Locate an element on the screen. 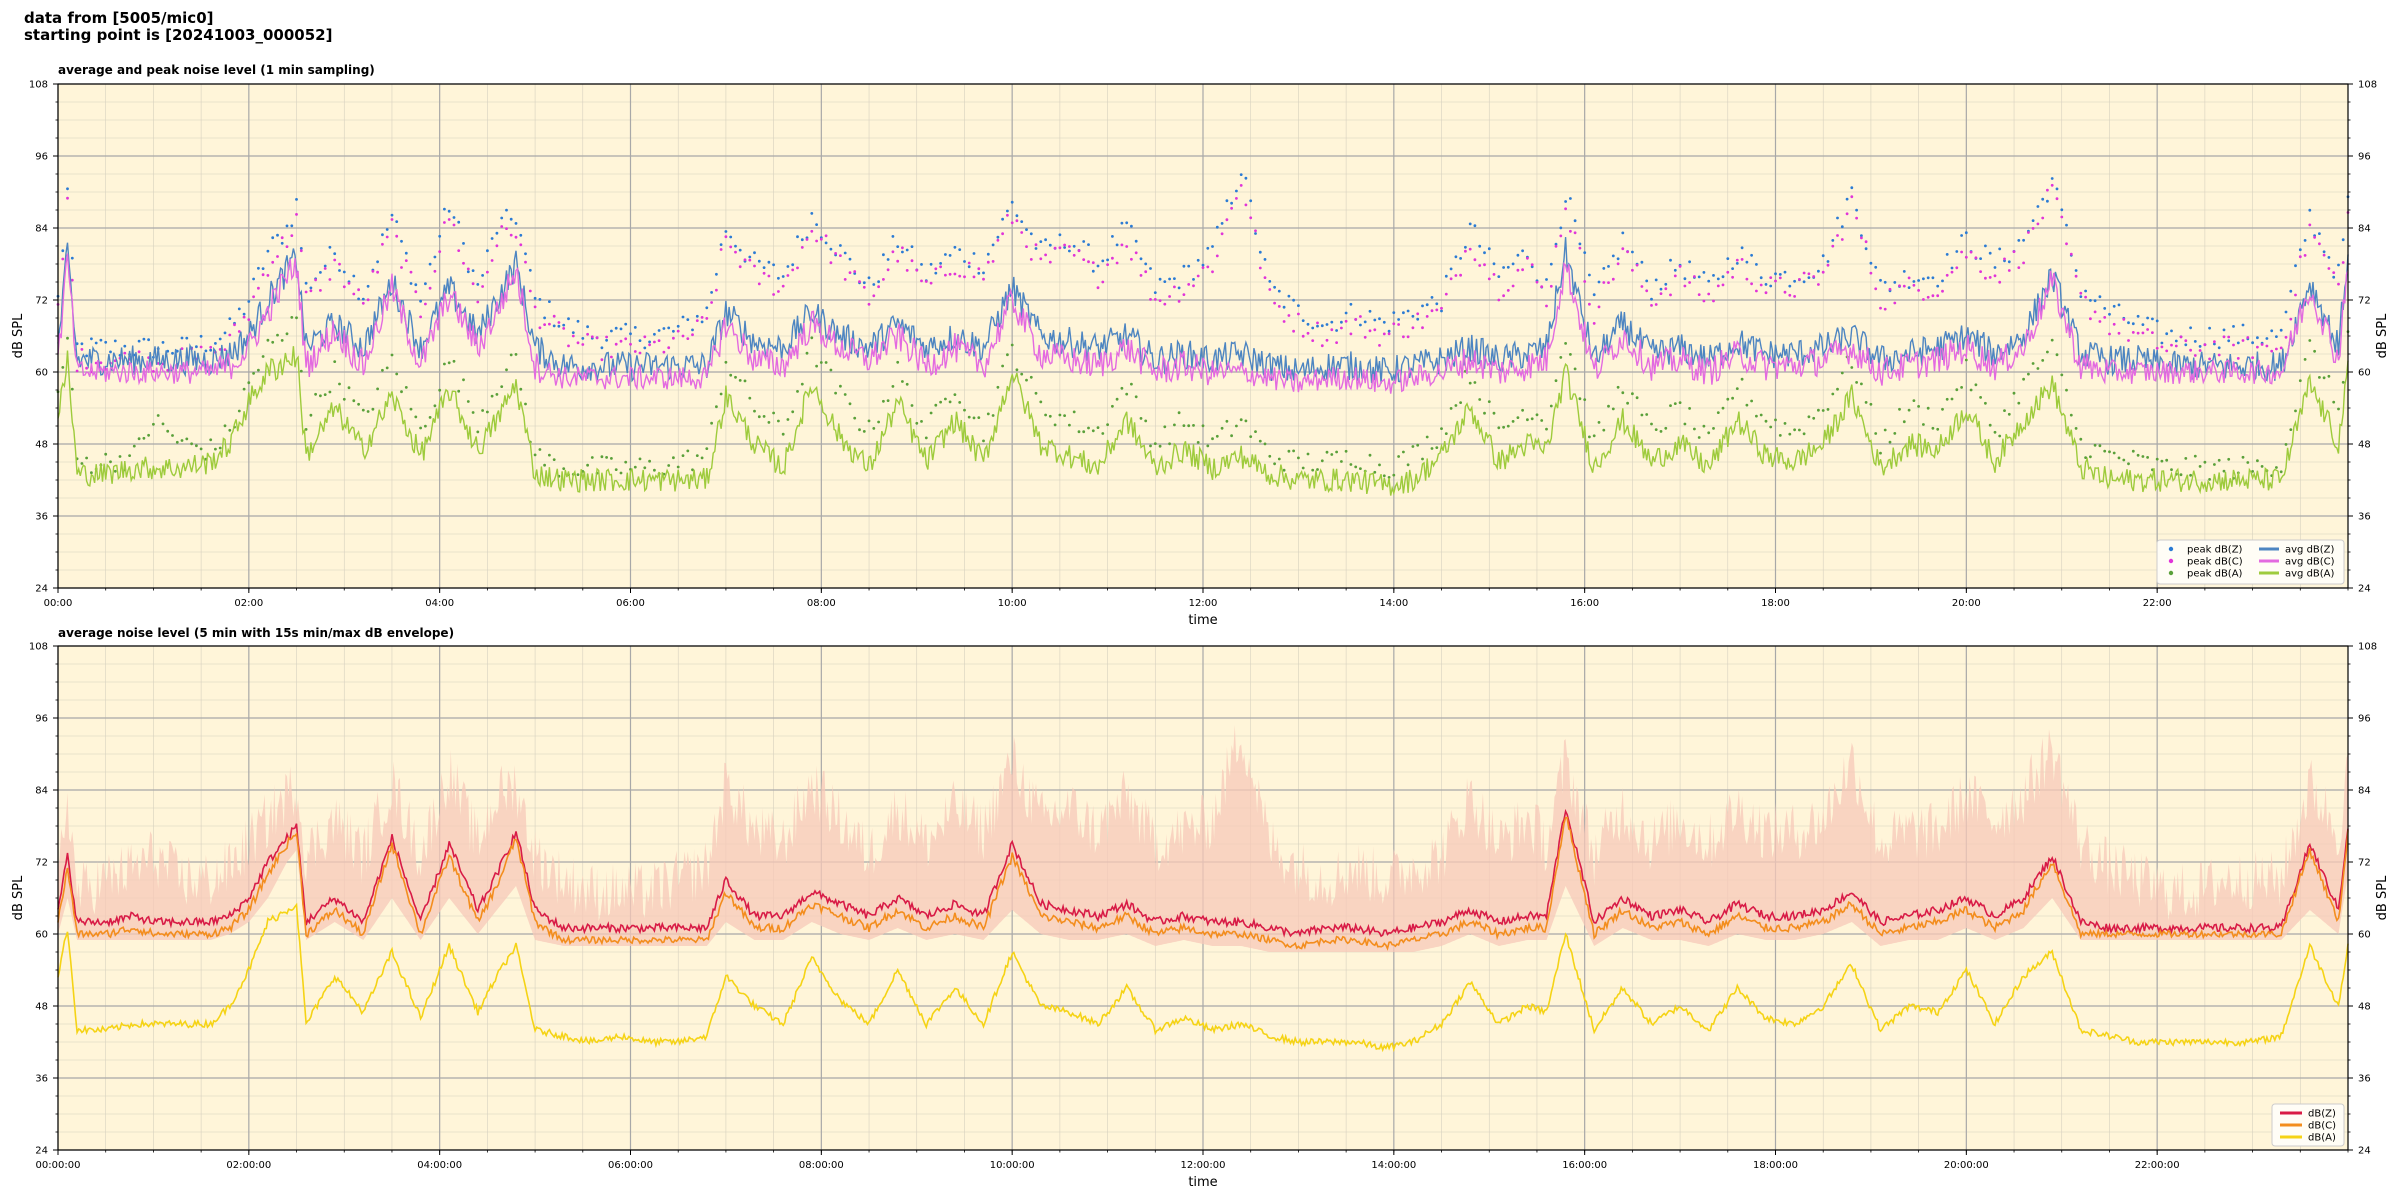 Image resolution: width=2400 pixels, height=1200 pixels. series-line-avg-db-z- is located at coordinates (1203, 310).